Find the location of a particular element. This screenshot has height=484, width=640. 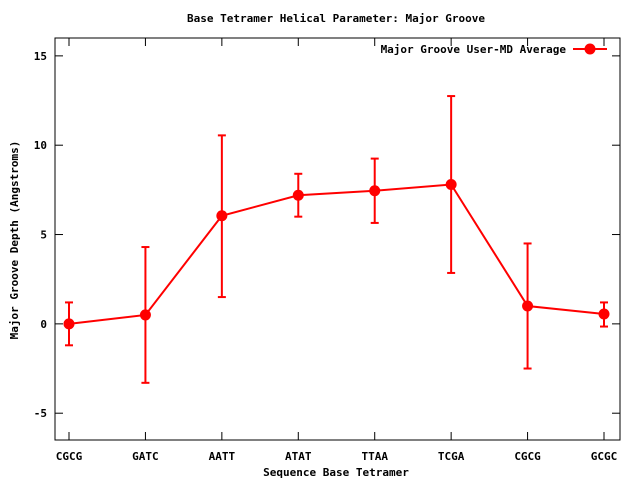

y-tick-label: 0 is located at coordinates (43, 324).